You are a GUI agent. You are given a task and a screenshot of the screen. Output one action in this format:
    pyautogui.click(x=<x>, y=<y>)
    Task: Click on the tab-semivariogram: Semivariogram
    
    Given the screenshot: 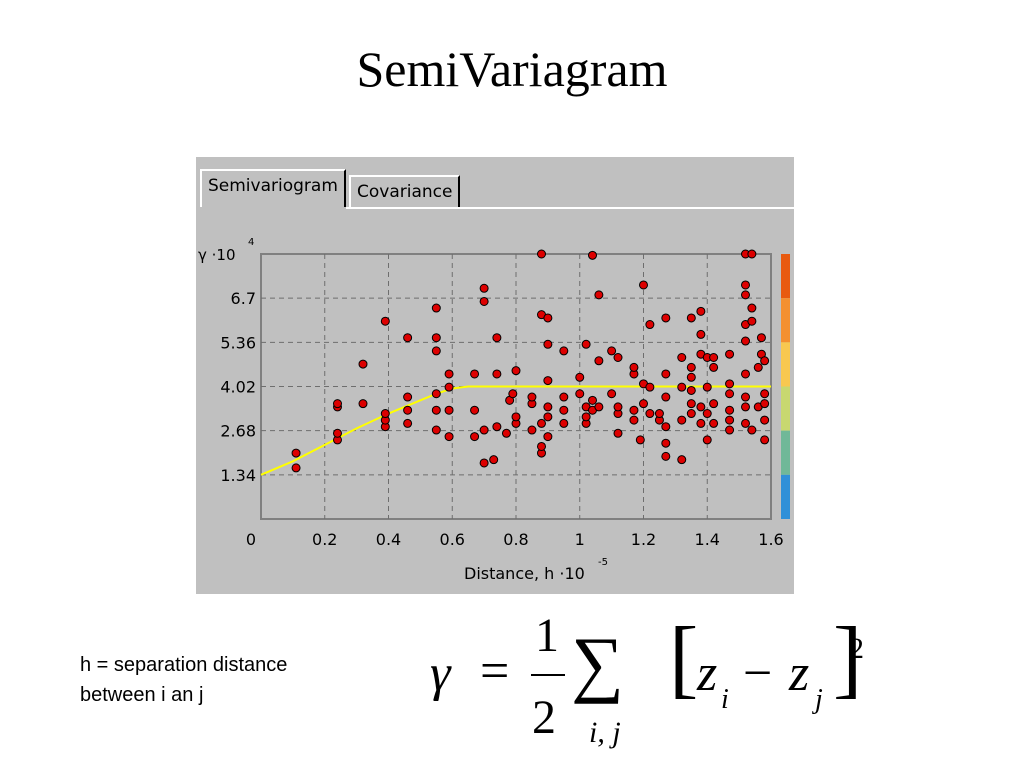 What is the action you would take?
    pyautogui.click(x=273, y=188)
    